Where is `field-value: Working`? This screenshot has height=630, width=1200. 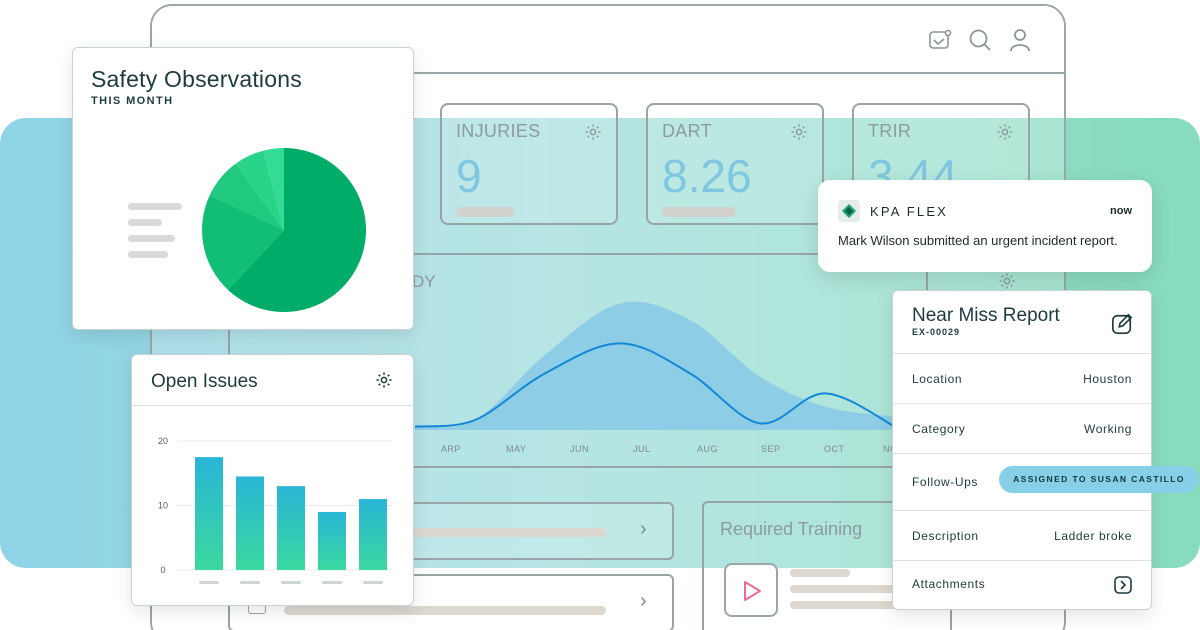 field-value: Working is located at coordinates (1108, 429).